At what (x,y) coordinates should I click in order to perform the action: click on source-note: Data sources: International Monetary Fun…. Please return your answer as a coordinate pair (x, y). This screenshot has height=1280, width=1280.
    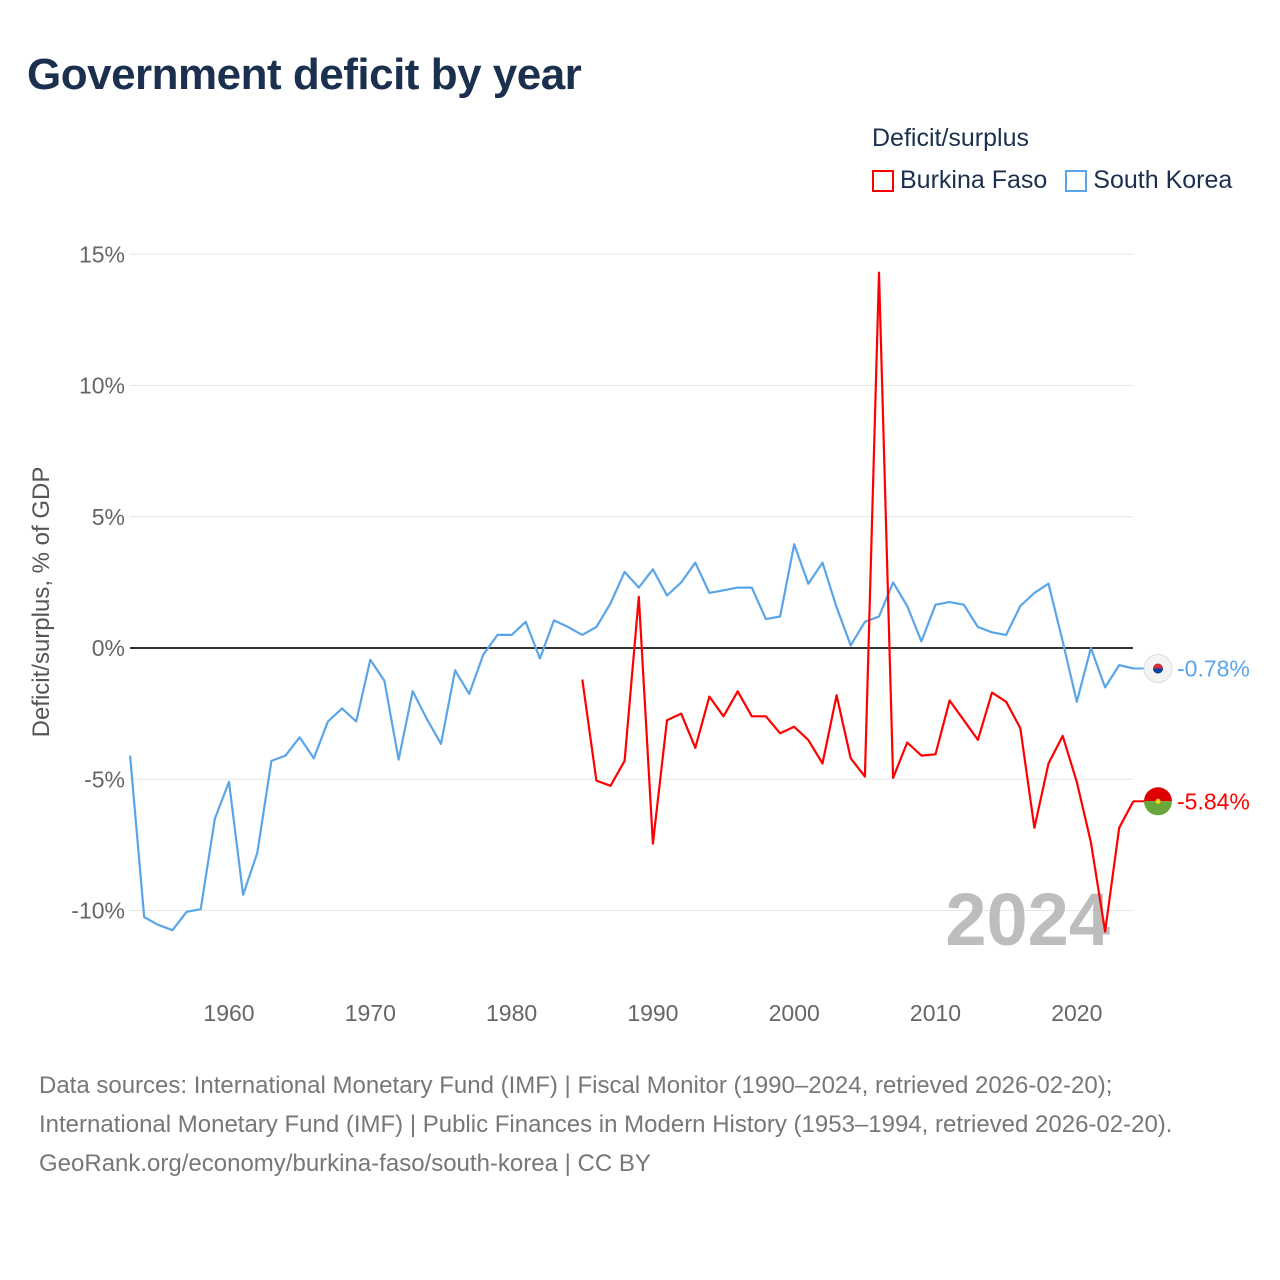
    Looking at the image, I should click on (639, 1124).